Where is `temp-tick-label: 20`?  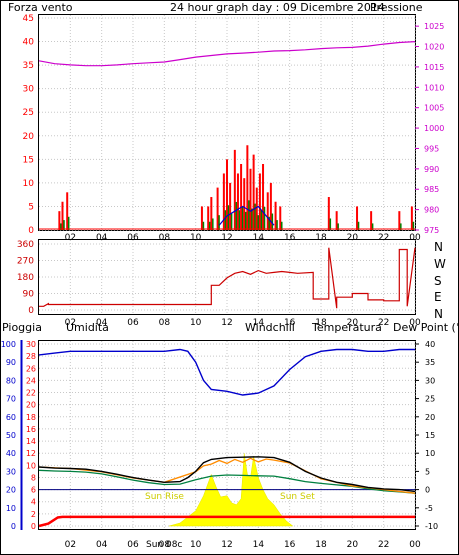
temp-tick-label: 20 is located at coordinates (430, 417).